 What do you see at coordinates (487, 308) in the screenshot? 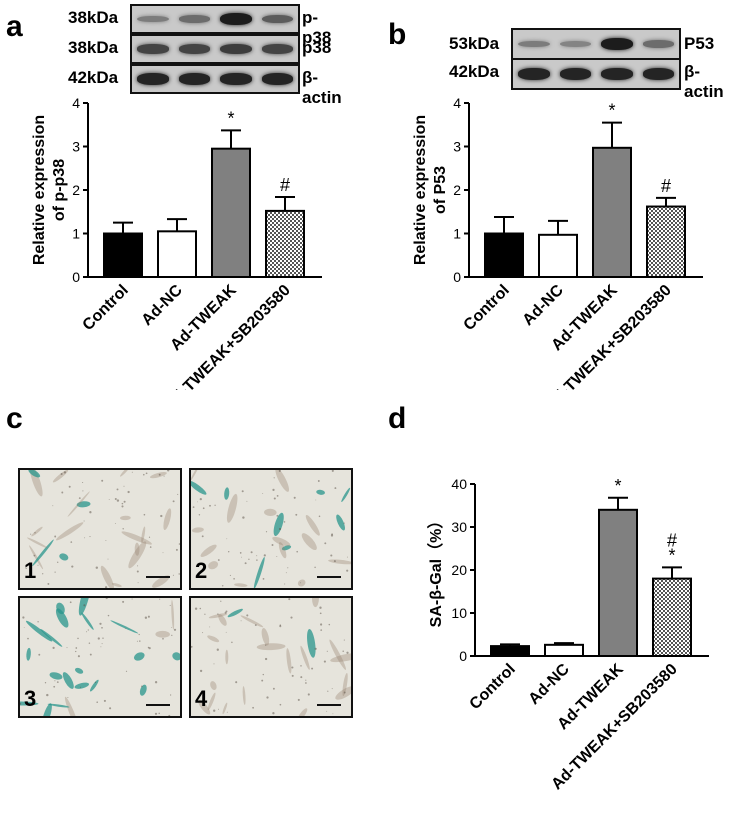
I see `x-tick-label: Control` at bounding box center [487, 308].